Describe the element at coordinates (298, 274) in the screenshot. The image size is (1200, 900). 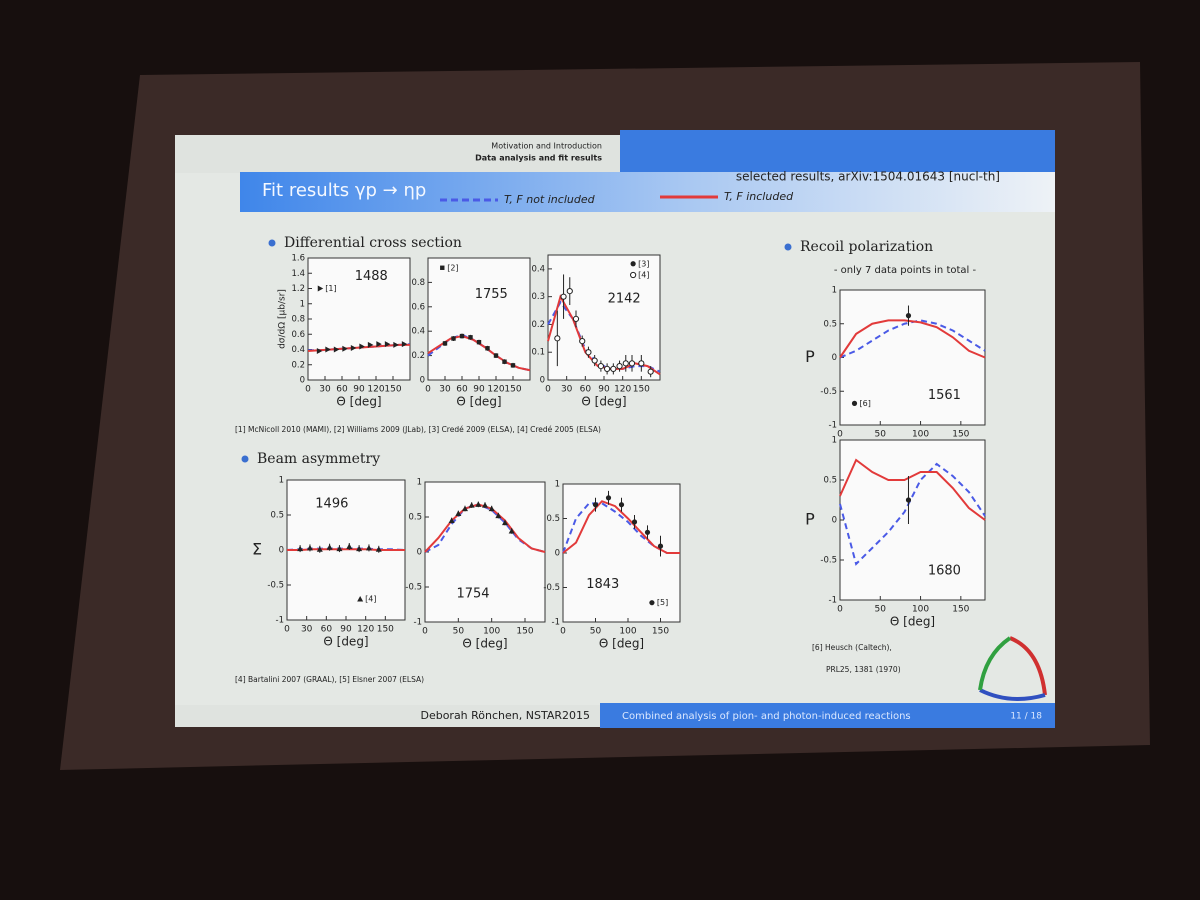
I see `y-tick-label: 1.4` at that location.